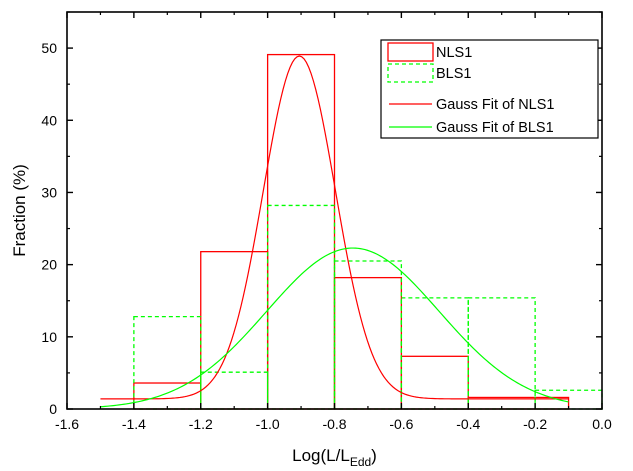 This screenshot has width=633, height=471. Describe the element at coordinates (535, 424) in the screenshot. I see `x-tick-label: -0.2` at that location.